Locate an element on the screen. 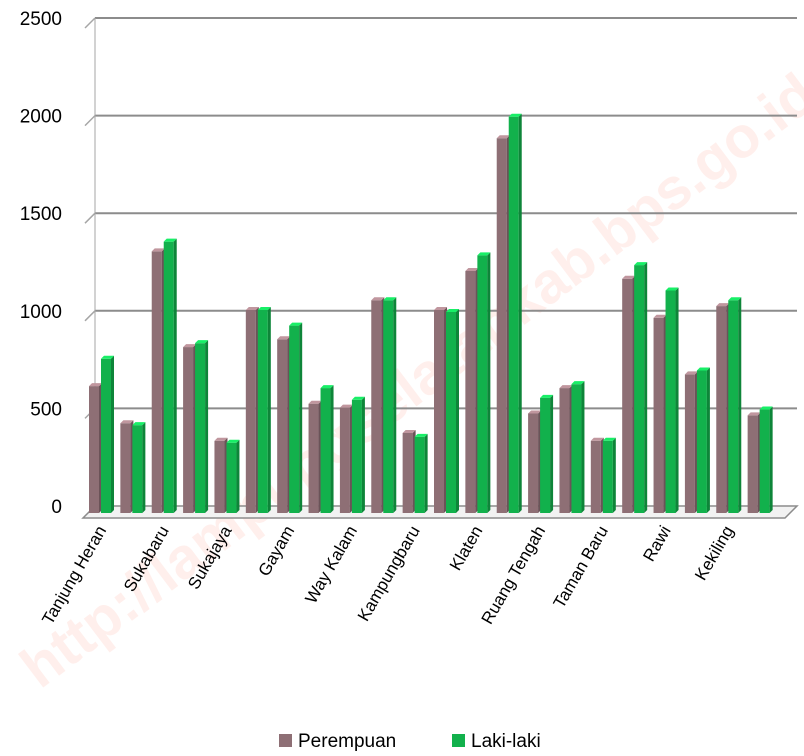  x-category-label: Way Kalam is located at coordinates (331, 565).